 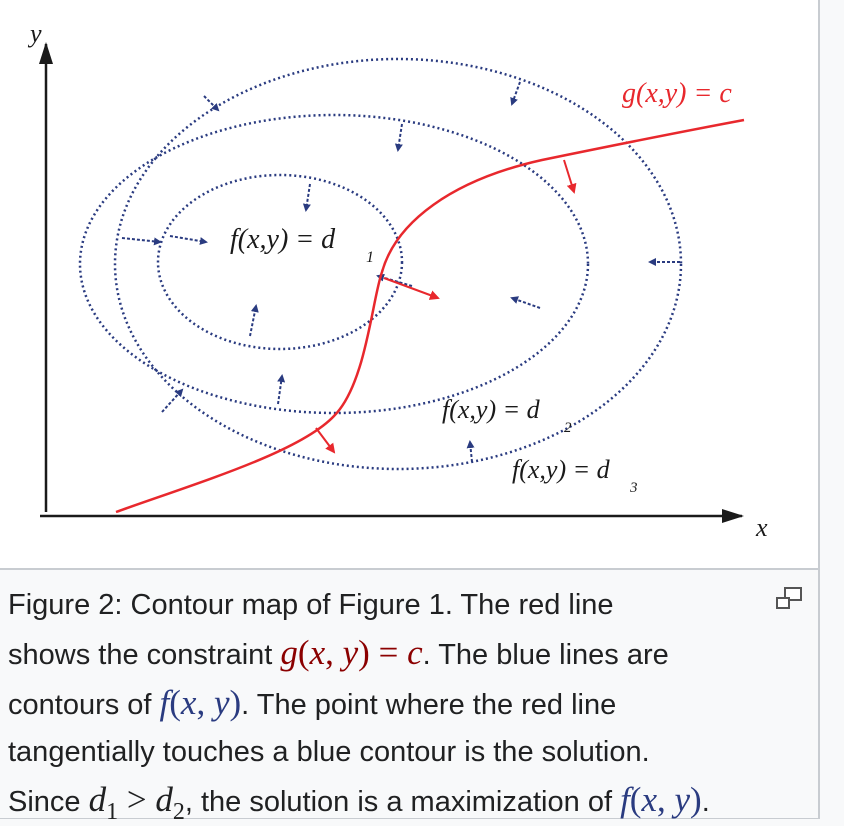 I want to click on contour-label-d1: f(x,y) = d 1, so click(x=302, y=245).